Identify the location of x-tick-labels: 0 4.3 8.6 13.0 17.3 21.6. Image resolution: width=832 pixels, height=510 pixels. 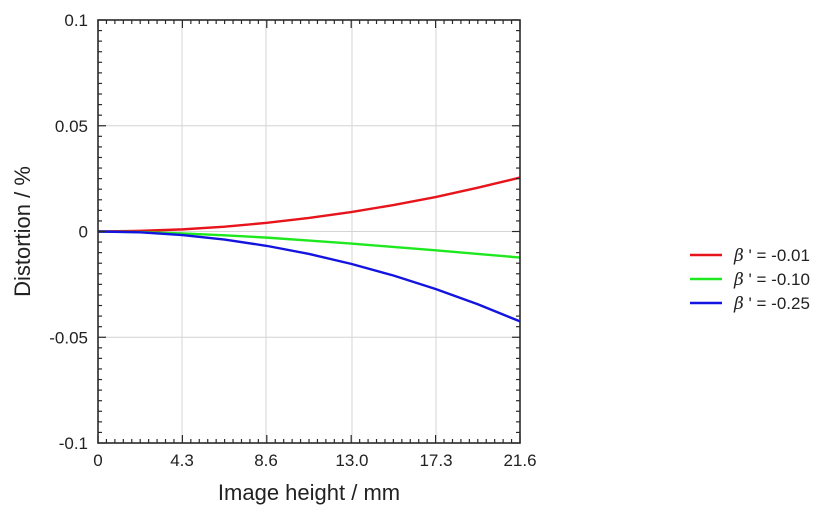
(314, 460).